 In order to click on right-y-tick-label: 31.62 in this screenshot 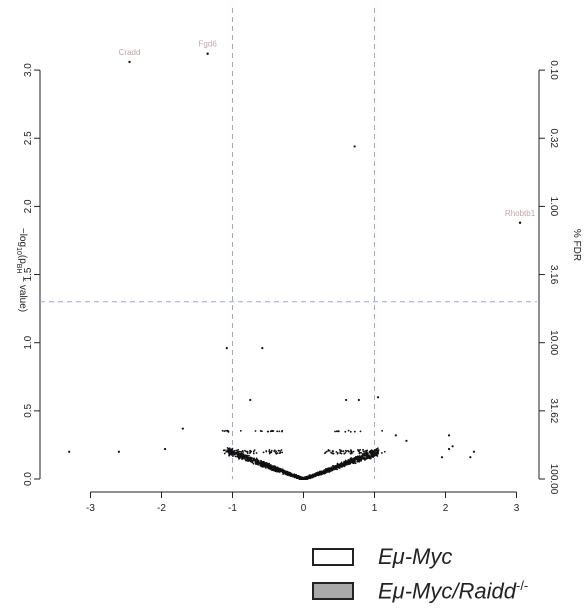, I will do `click(553, 410)`.